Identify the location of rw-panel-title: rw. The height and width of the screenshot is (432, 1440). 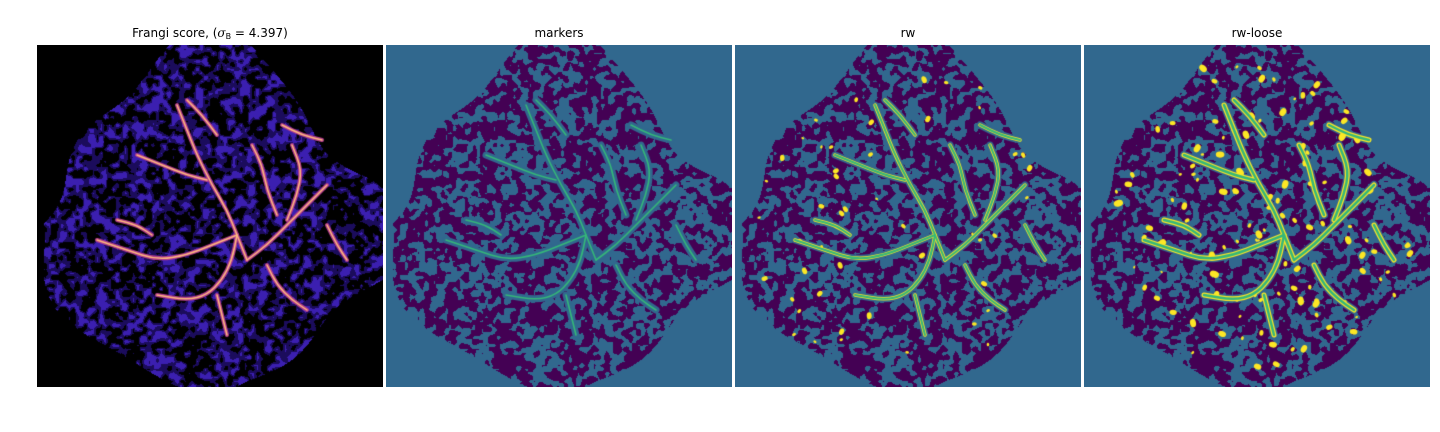
(908, 33).